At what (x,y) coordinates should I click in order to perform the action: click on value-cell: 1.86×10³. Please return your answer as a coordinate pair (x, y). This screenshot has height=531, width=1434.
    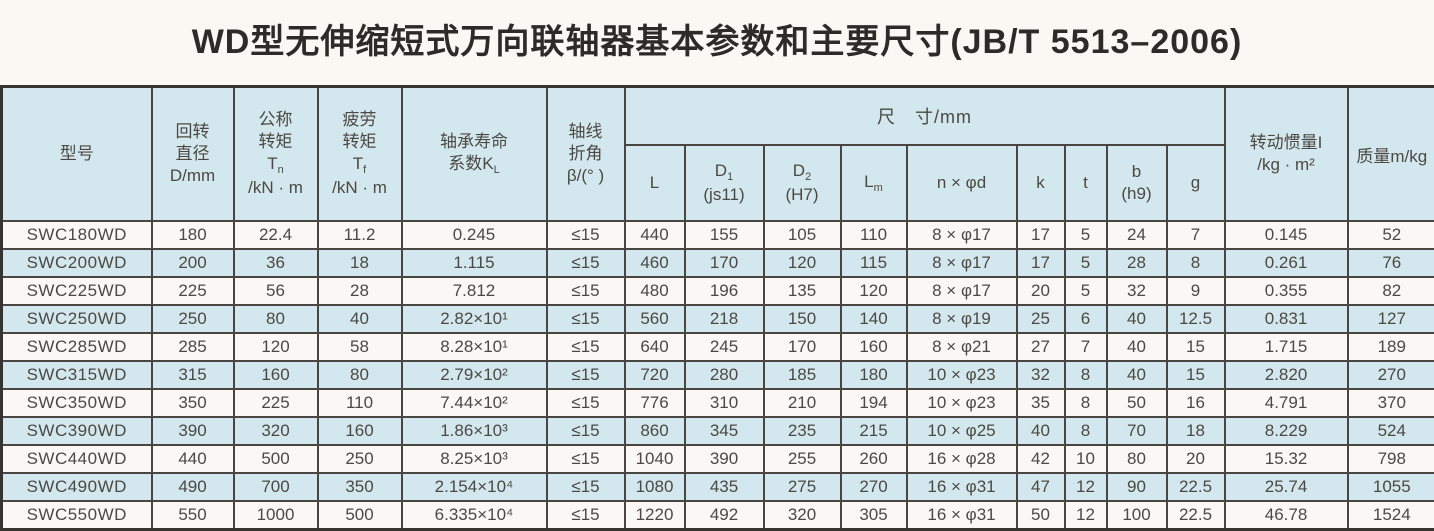
    Looking at the image, I should click on (474, 431).